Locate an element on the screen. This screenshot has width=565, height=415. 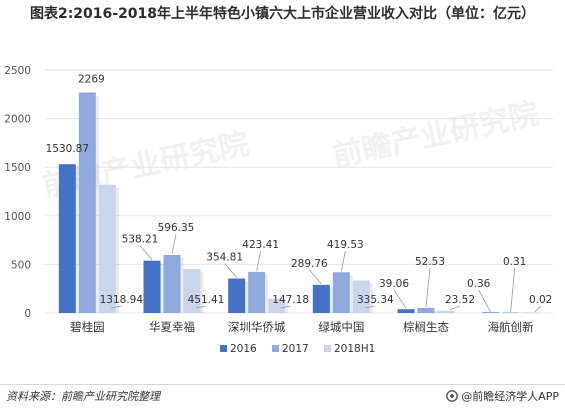
data-label: 1318.94 is located at coordinates (122, 300).